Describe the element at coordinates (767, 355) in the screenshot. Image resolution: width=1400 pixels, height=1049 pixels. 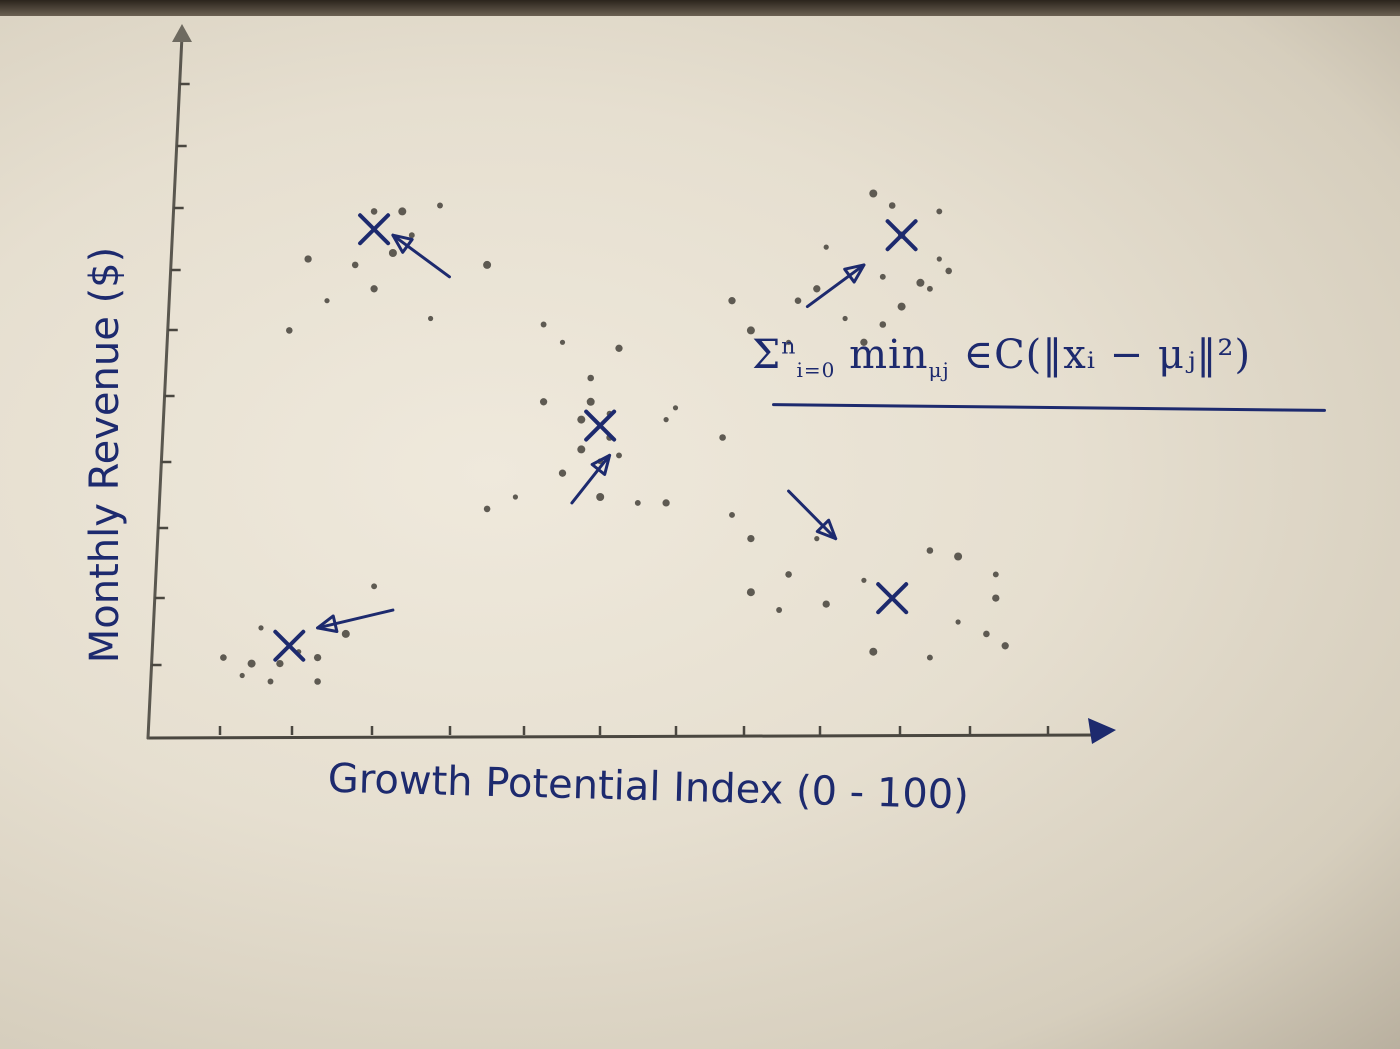
I see `sum-symbol: Σ` at that location.